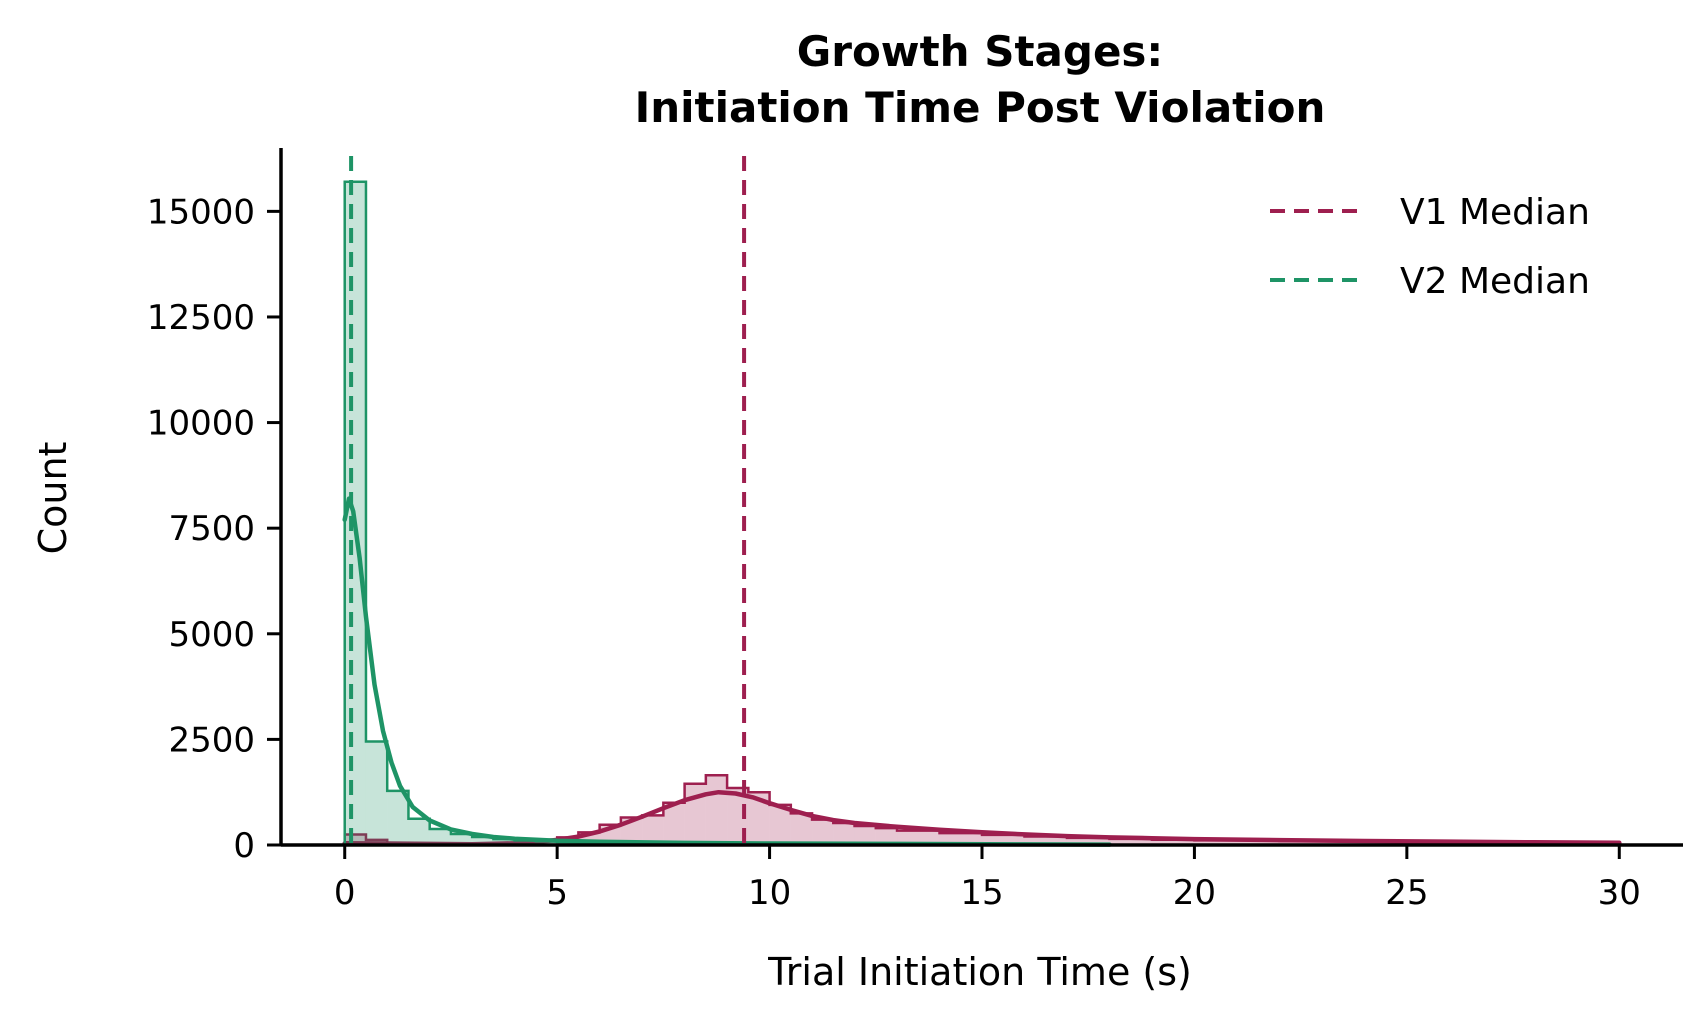 This screenshot has width=1705, height=1020. I want to click on x-tick-label: 25, so click(1406, 893).